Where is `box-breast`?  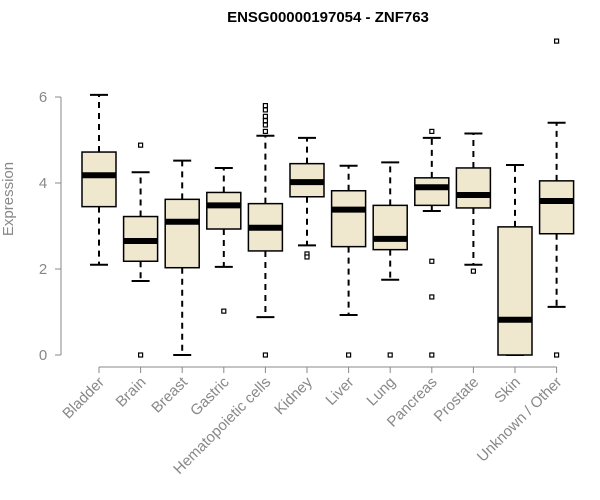
box-breast is located at coordinates (182, 257).